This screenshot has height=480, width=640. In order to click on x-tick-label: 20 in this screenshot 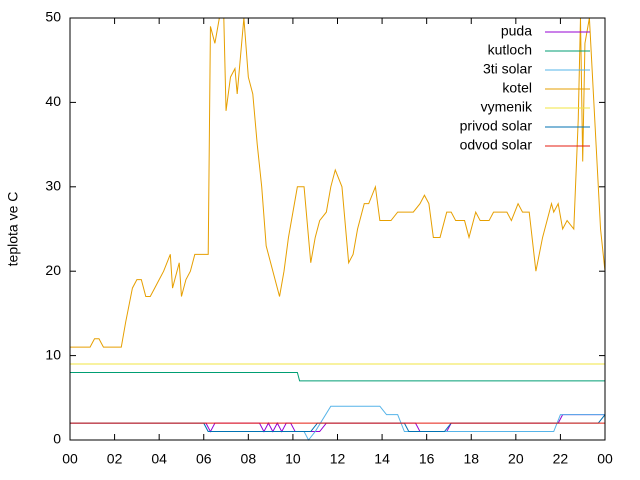, I will do `click(516, 459)`.